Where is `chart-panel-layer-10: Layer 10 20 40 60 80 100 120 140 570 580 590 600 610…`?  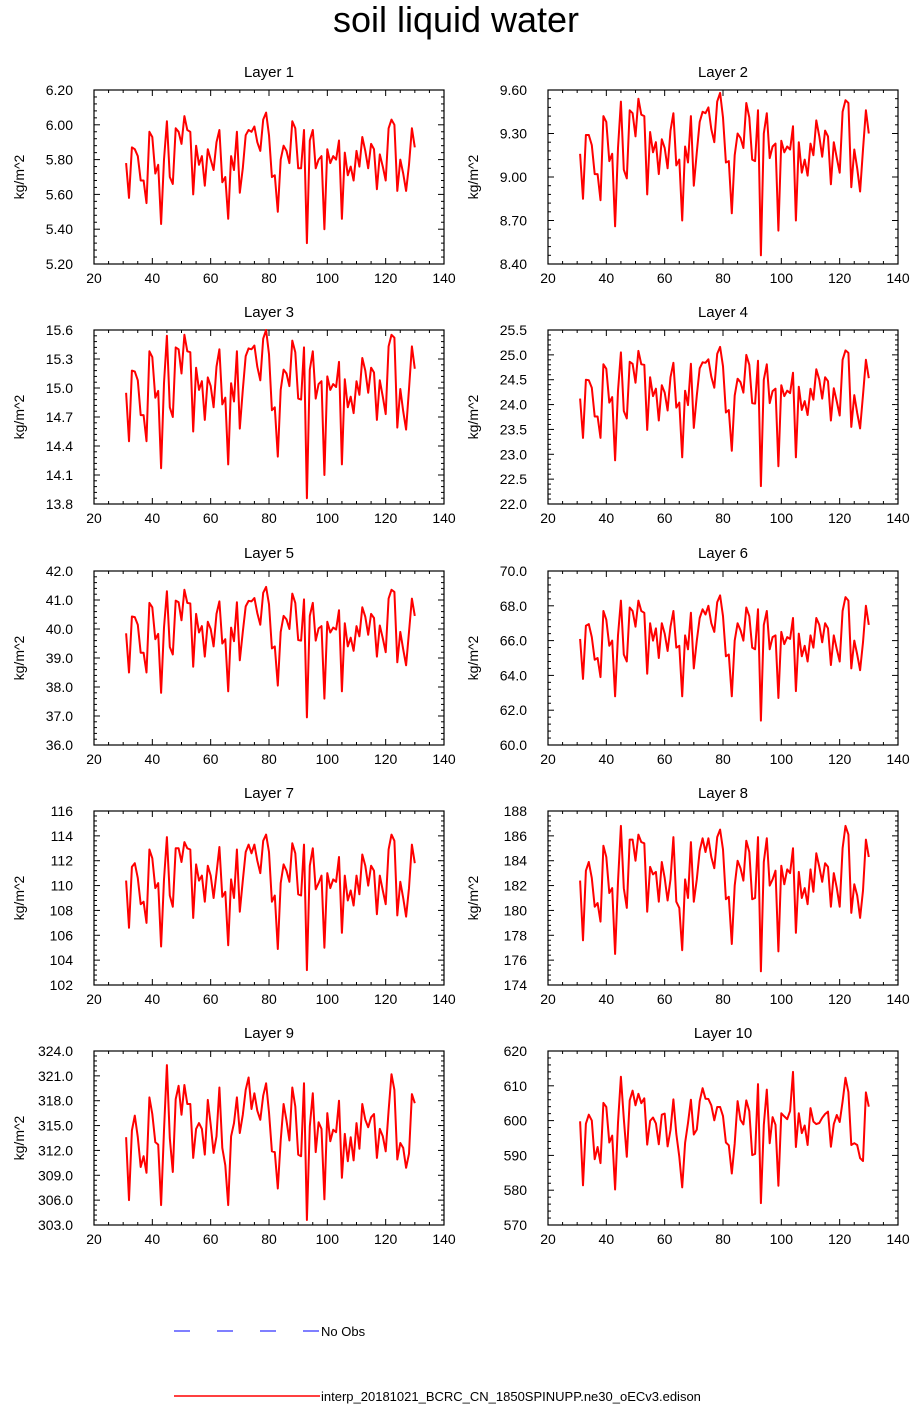
chart-panel-layer-10: Layer 10 20 40 60 80 100 120 140 570 580 590 600 610… is located at coordinates (707, 1136).